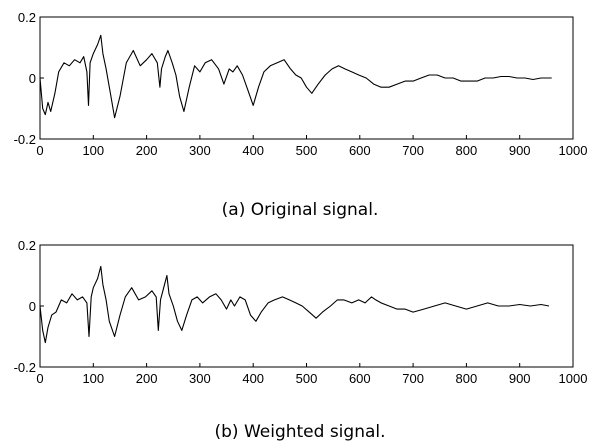 The image size is (600, 446). What do you see at coordinates (299, 432) in the screenshot?
I see `figure-caption: (b) Weighted signal.` at bounding box center [299, 432].